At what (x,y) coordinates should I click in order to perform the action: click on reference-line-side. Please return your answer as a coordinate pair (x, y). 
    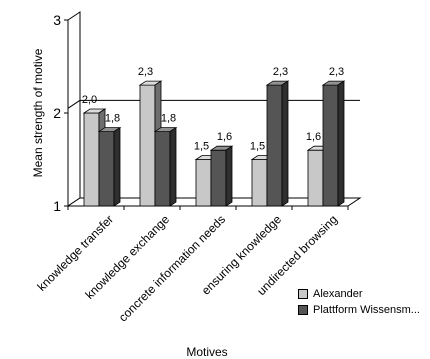
    Looking at the image, I should click on (74, 104).